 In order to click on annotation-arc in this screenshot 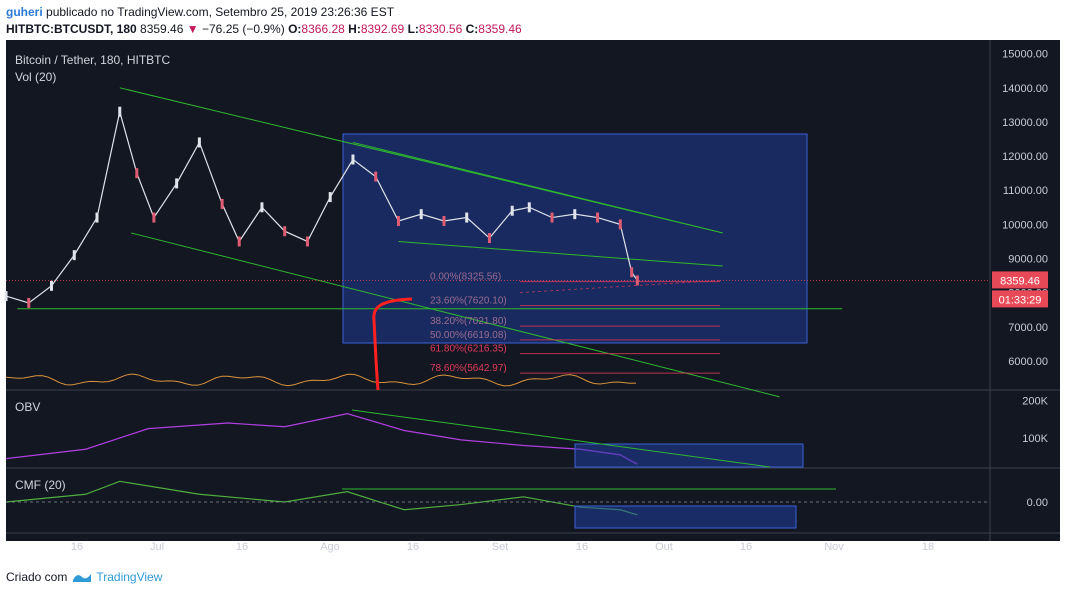, I will do `click(392, 344)`.